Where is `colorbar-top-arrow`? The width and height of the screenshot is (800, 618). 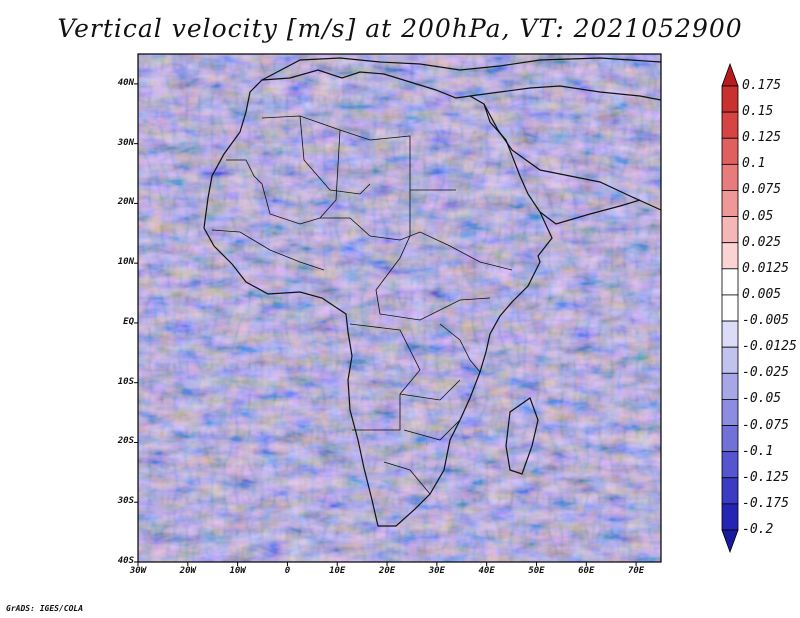
colorbar-top-arrow is located at coordinates (730, 74).